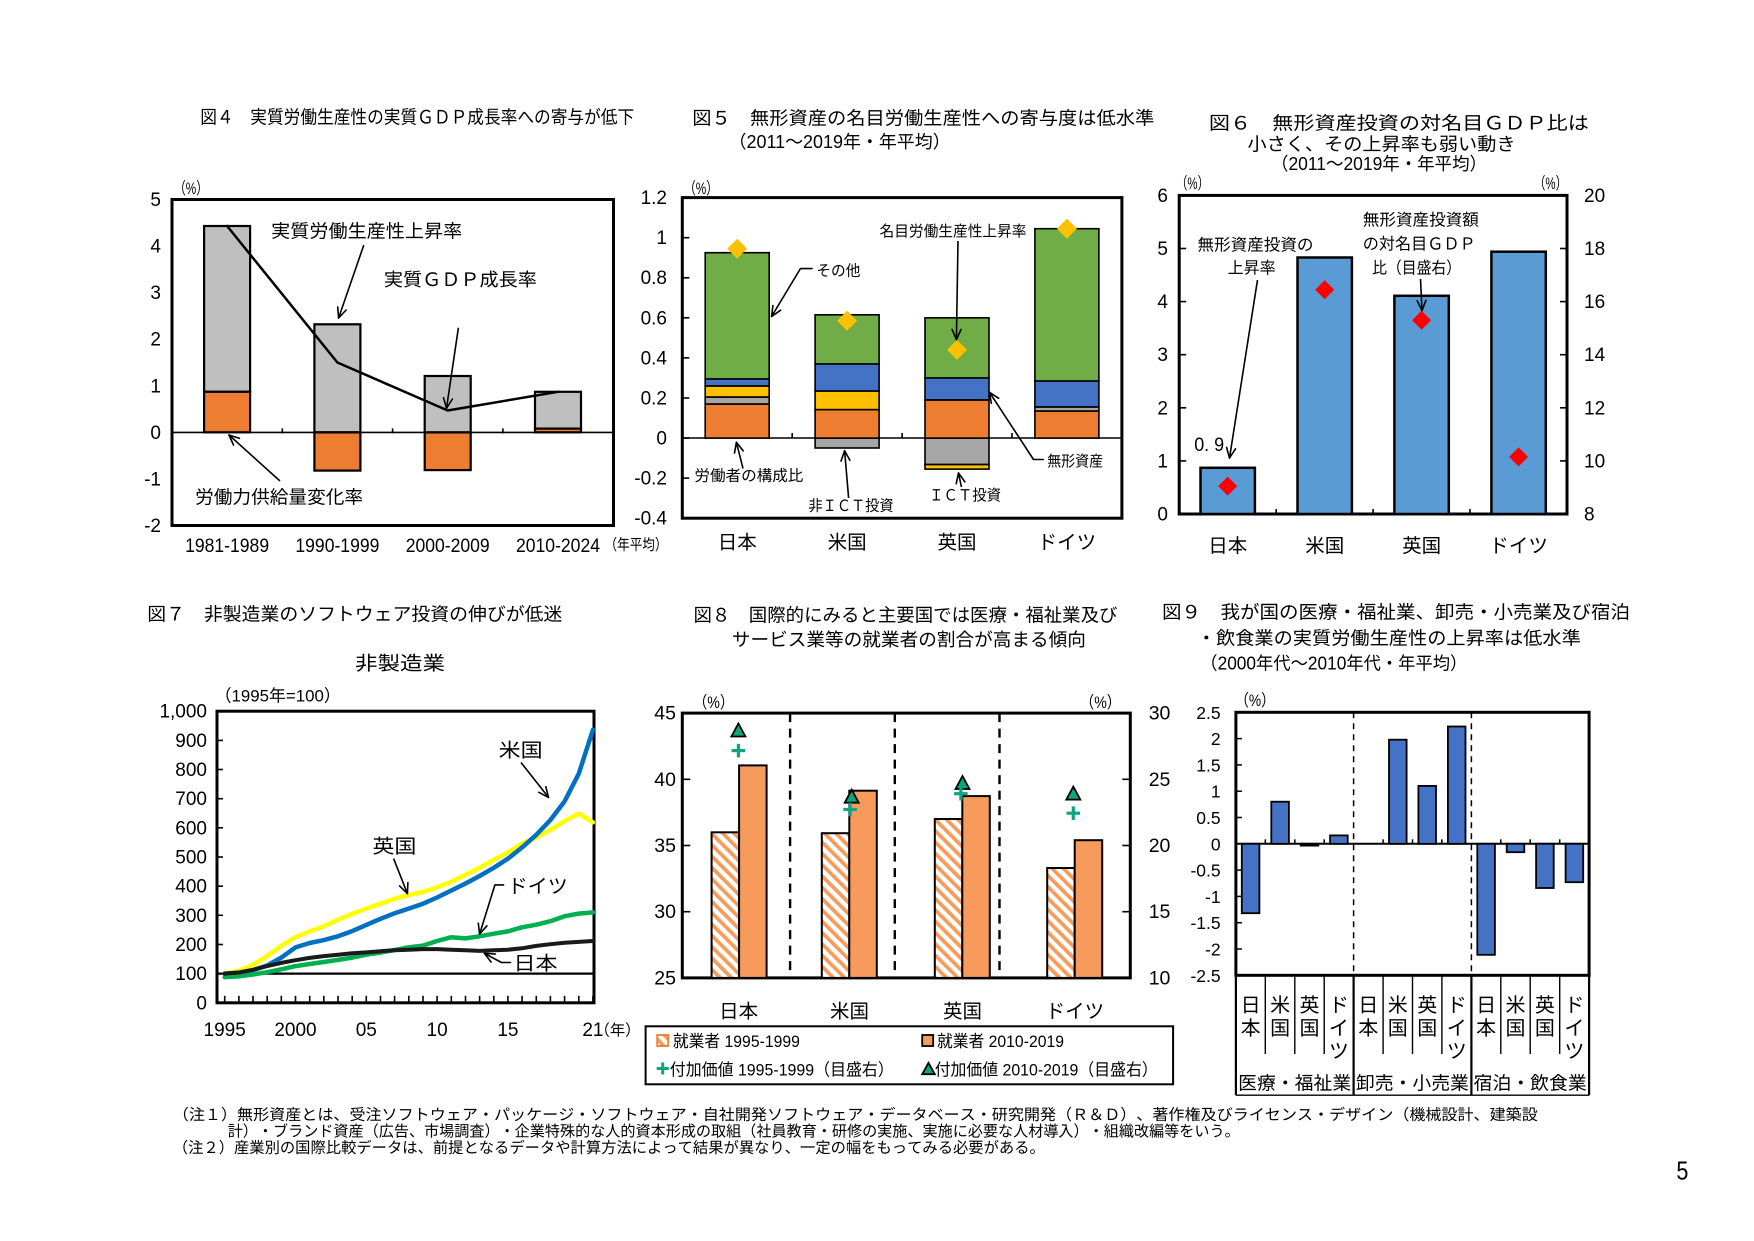 The image size is (1754, 1241). I want to click on svg-text: 図５ 無形資産の名目労働生産性への寄与度は低水準, so click(923, 117).